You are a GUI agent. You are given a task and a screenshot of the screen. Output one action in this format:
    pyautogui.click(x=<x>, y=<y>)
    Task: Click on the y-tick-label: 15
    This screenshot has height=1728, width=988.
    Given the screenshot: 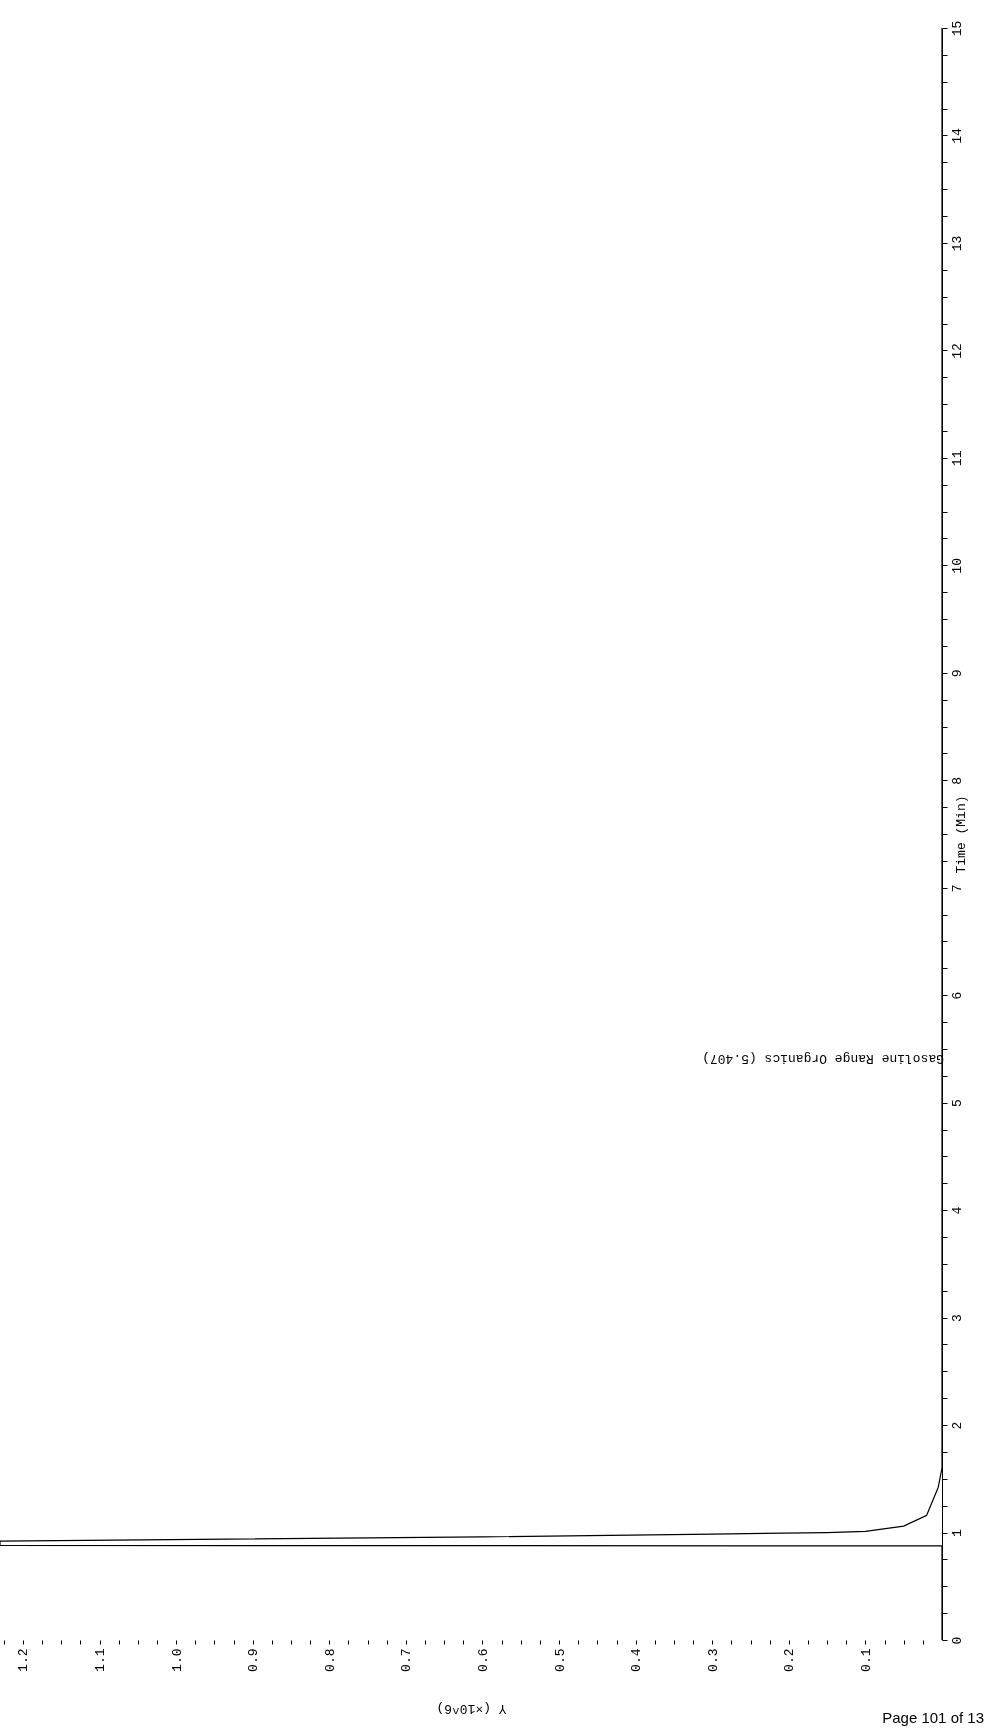 What is the action you would take?
    pyautogui.click(x=957, y=28)
    